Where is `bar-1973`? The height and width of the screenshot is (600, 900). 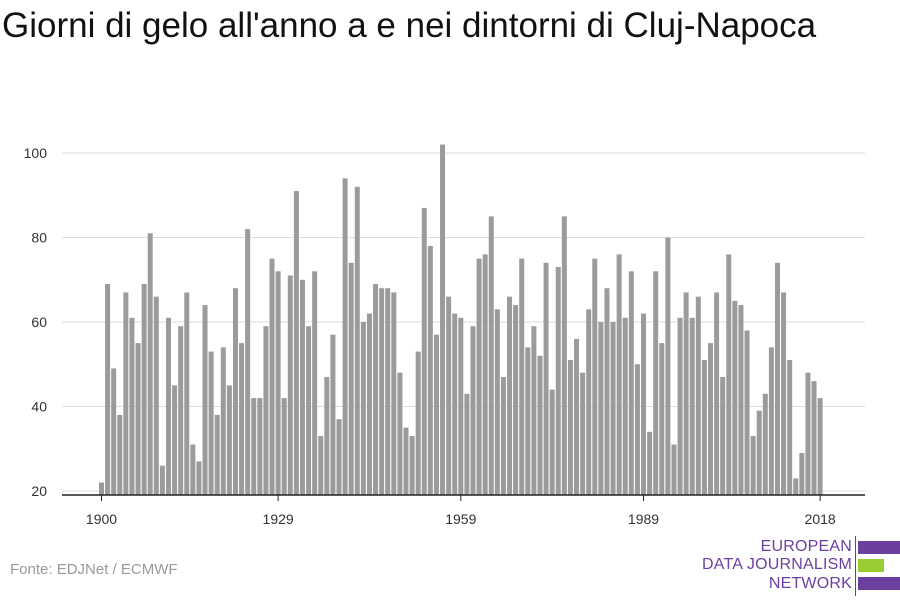
bar-1973 is located at coordinates (546, 378).